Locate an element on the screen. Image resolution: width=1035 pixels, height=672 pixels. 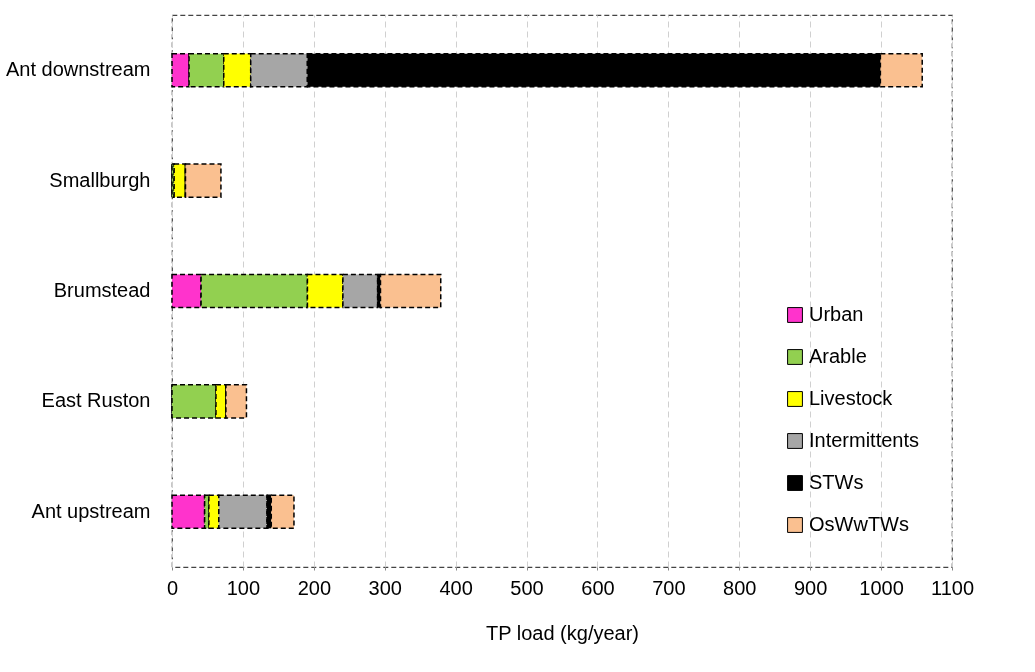
y-tick-label: Ant upstream is located at coordinates (91, 510).